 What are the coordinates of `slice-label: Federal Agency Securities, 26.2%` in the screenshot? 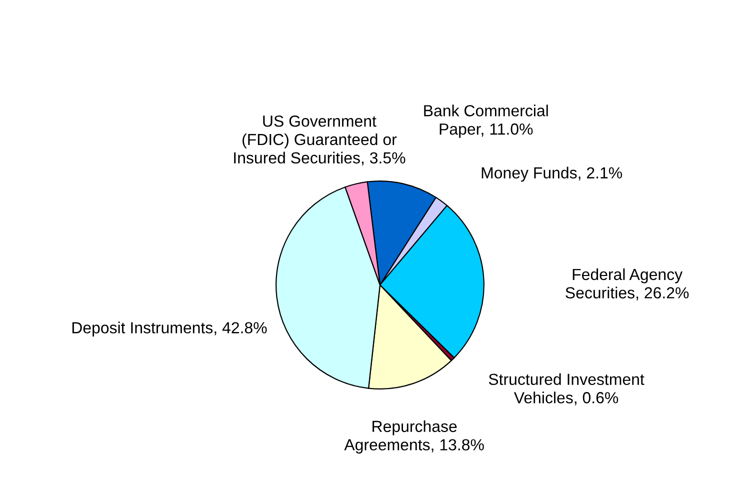 It's located at (627, 284).